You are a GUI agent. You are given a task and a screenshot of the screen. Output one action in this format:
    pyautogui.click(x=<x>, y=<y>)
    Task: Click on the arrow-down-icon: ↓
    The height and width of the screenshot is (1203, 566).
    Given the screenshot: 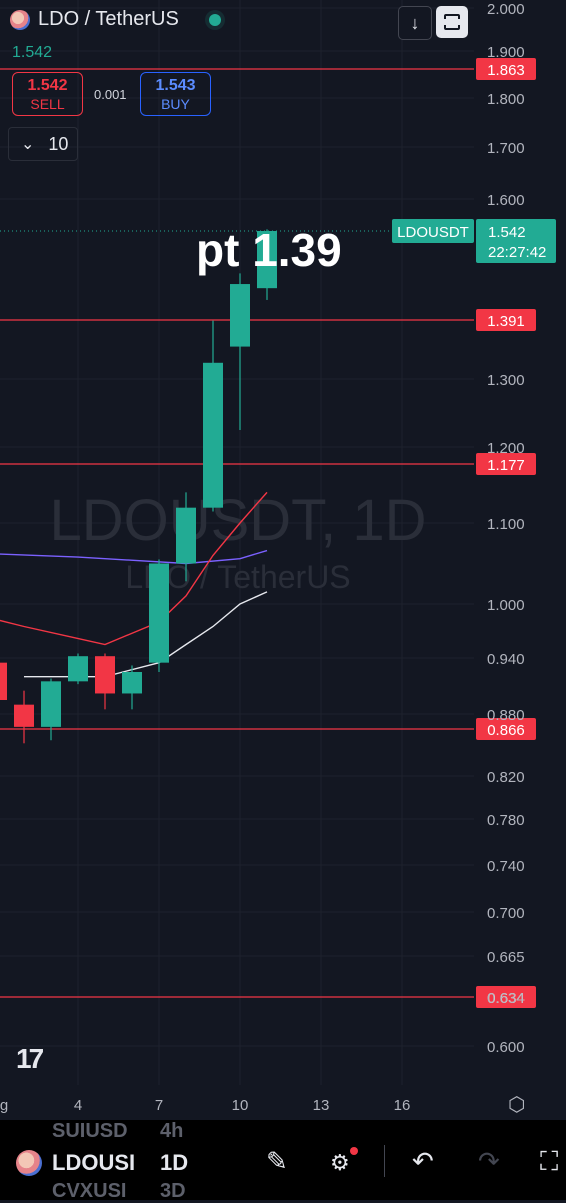 What is the action you would take?
    pyautogui.click(x=415, y=22)
    